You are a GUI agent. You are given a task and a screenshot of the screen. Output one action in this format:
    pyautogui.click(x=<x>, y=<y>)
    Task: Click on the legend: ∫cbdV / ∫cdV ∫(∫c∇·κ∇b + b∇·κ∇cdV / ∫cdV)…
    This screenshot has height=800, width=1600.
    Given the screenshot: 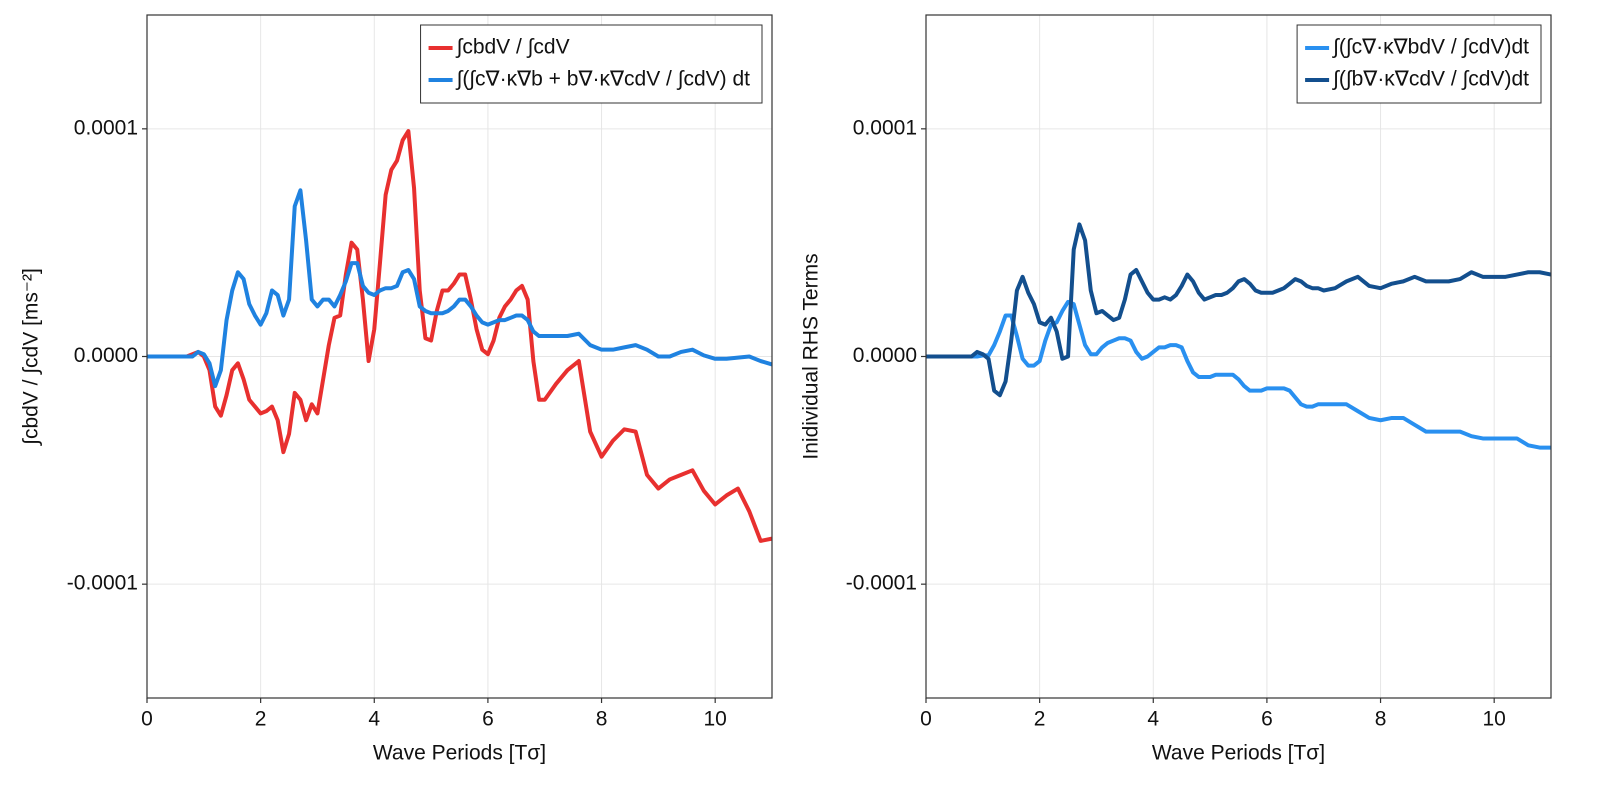 What is the action you would take?
    pyautogui.click(x=591, y=64)
    